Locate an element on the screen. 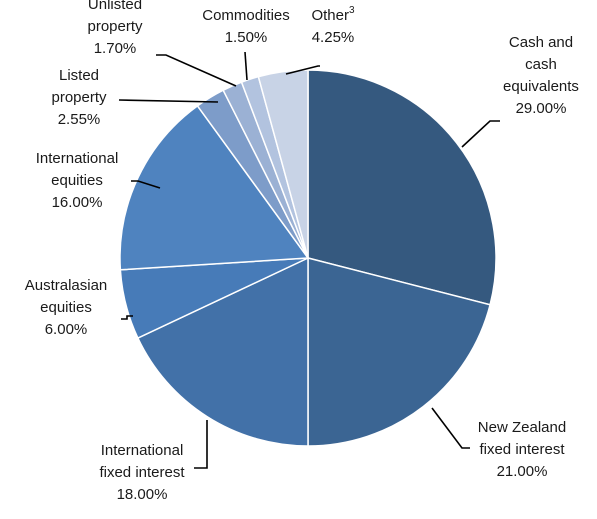 This screenshot has height=519, width=597. slice-label-international-fixed-interest: International fixed interest 18.00% is located at coordinates (142, 472).